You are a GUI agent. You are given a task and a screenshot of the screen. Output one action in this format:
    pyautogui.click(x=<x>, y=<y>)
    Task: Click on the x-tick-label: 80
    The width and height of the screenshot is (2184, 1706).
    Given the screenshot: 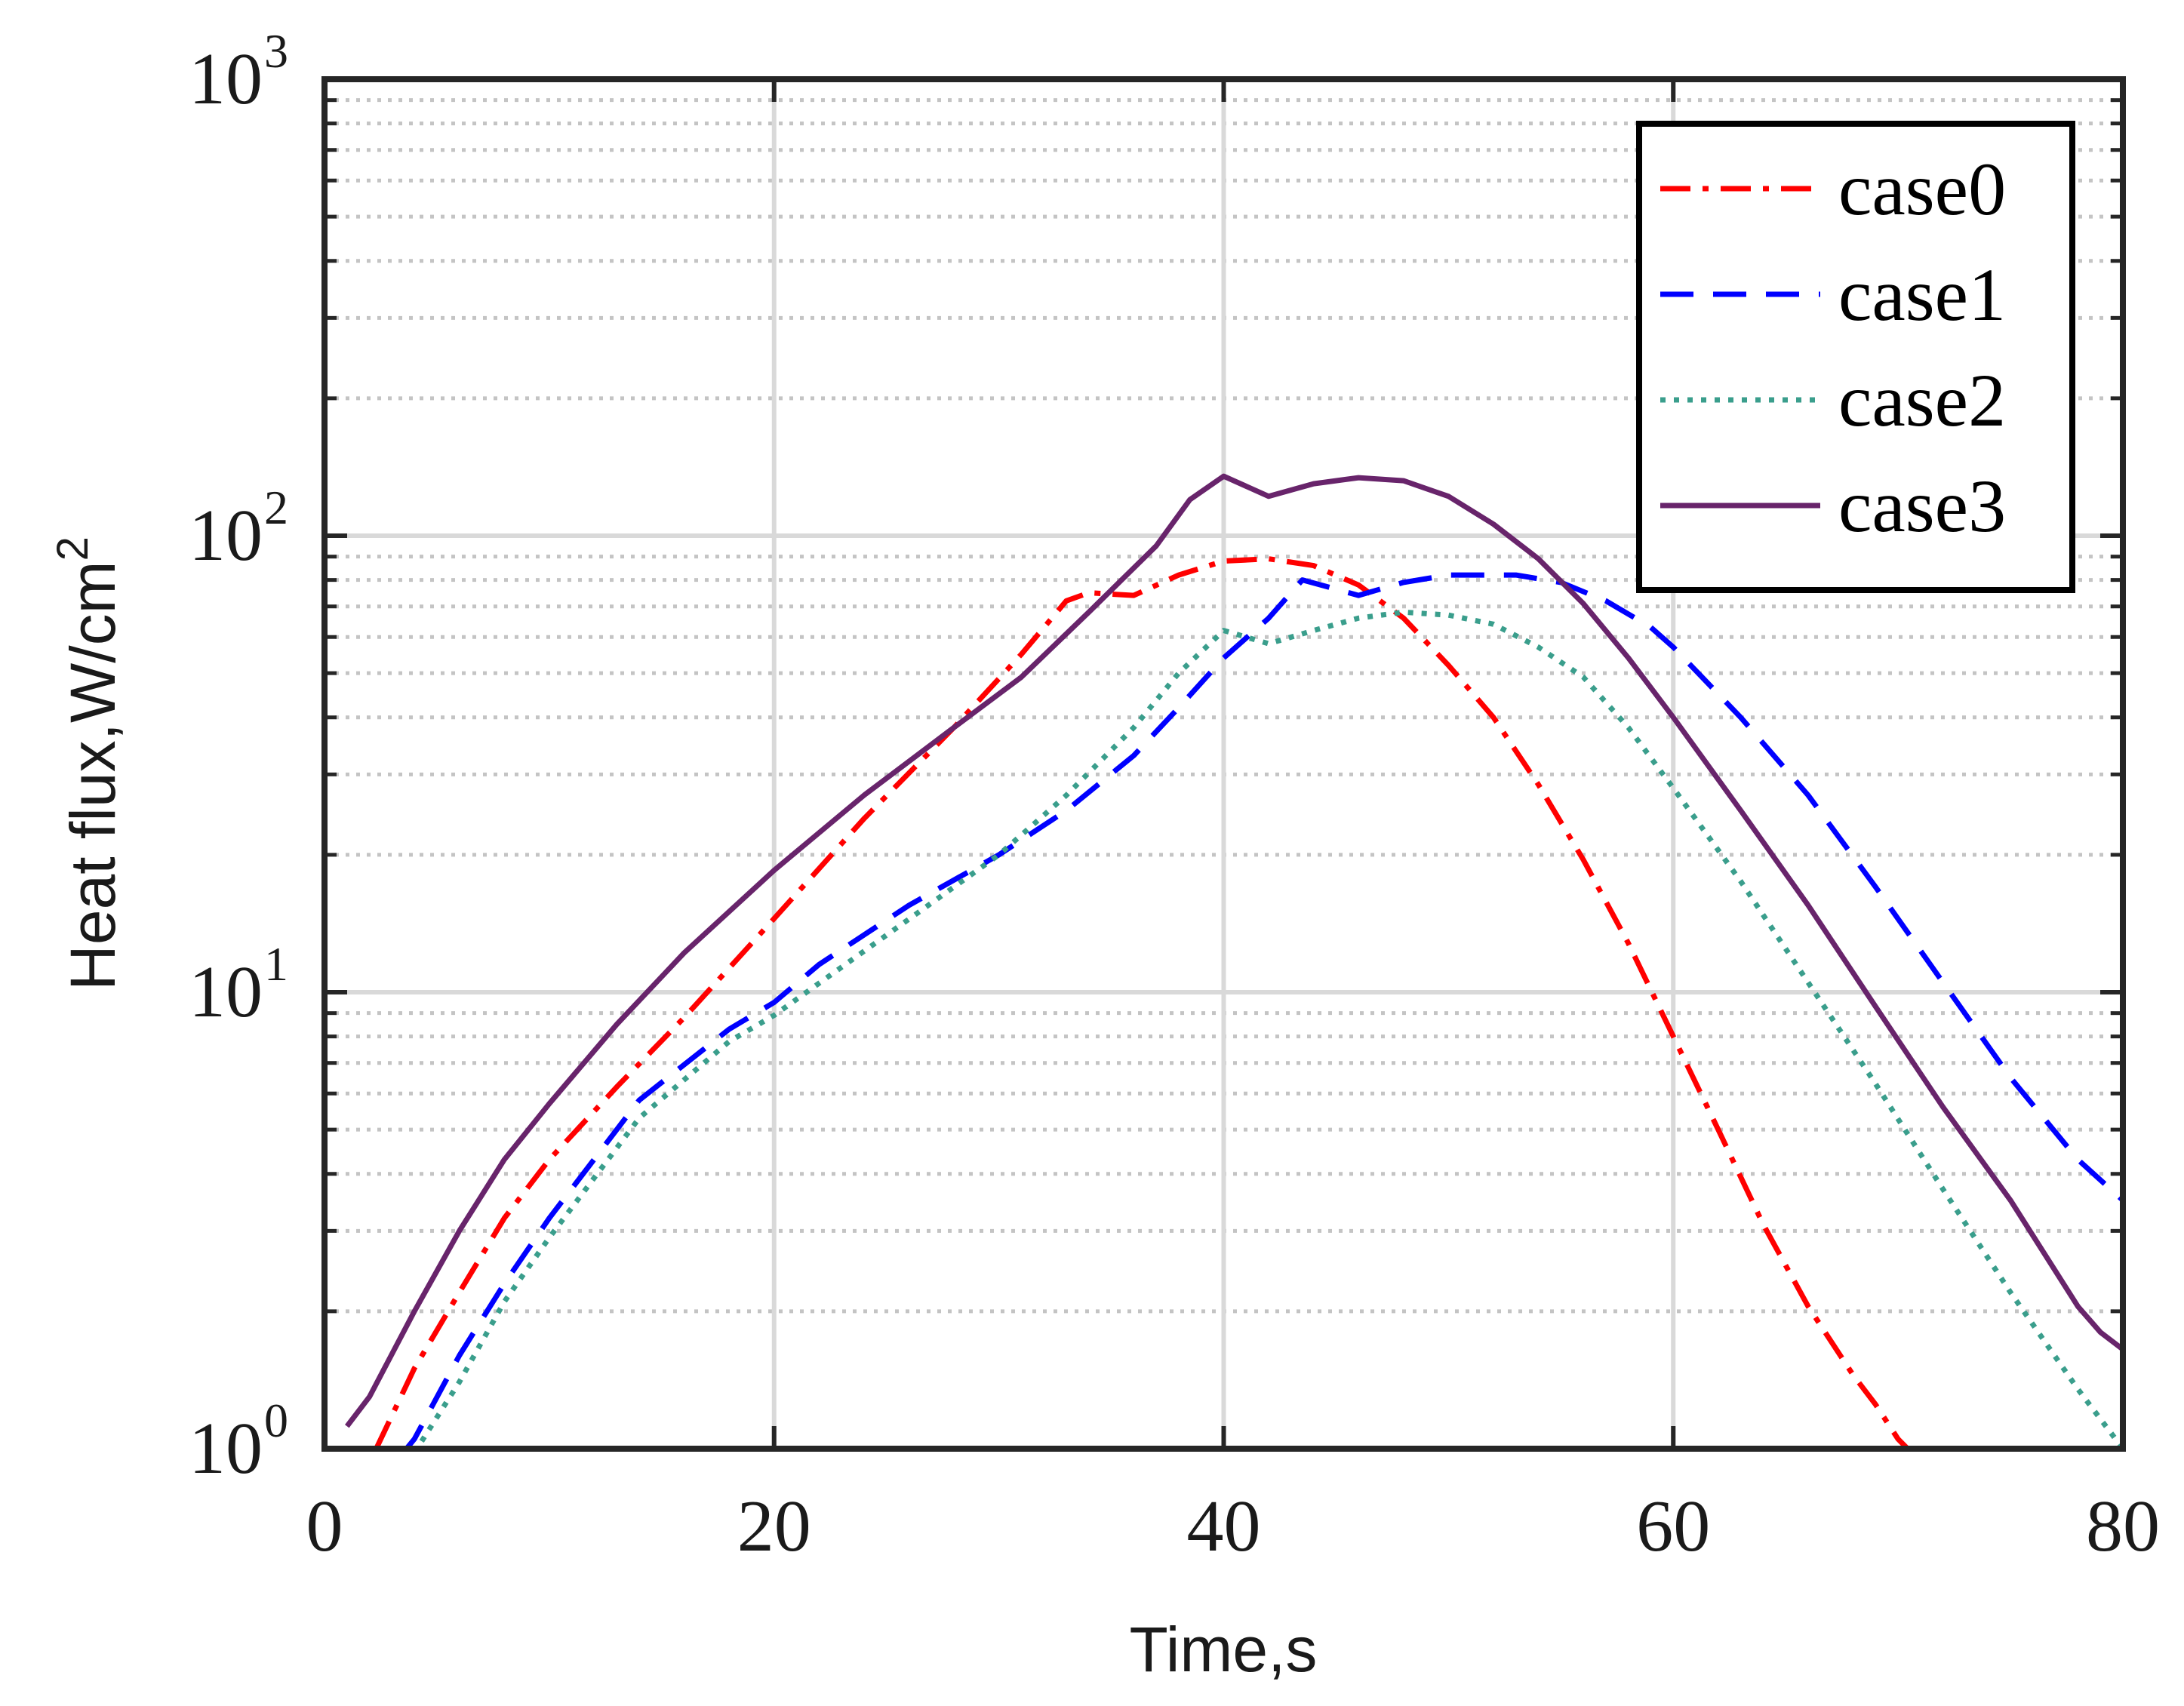 What is the action you would take?
    pyautogui.click(x=2123, y=1526)
    